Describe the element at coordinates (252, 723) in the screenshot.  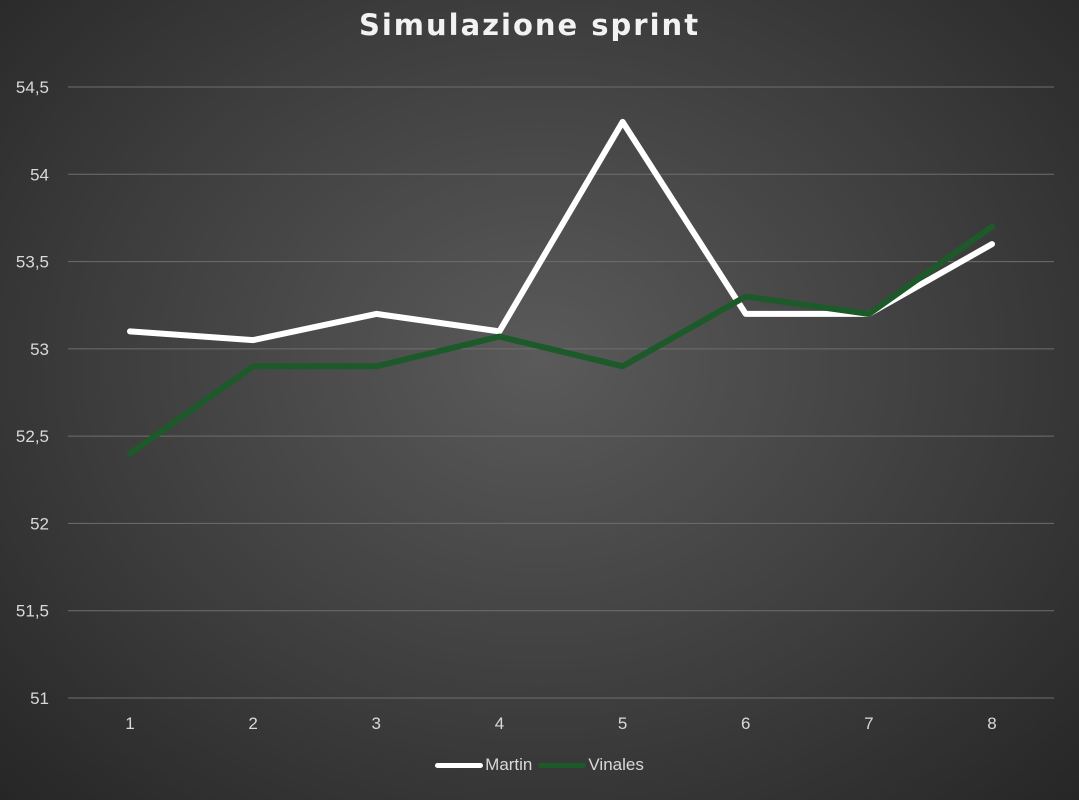
I see `x-tick-label: 2` at that location.